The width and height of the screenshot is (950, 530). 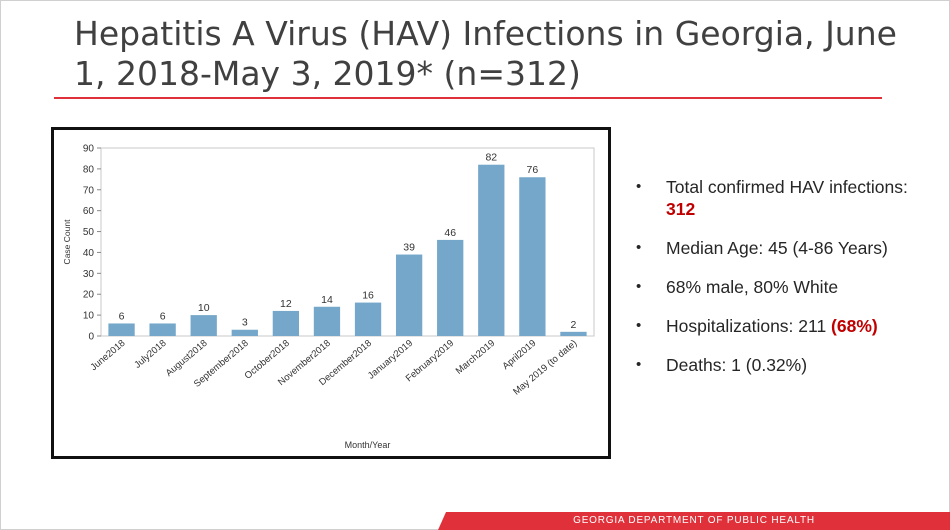 What do you see at coordinates (491, 158) in the screenshot?
I see `bar-value-label: 82` at bounding box center [491, 158].